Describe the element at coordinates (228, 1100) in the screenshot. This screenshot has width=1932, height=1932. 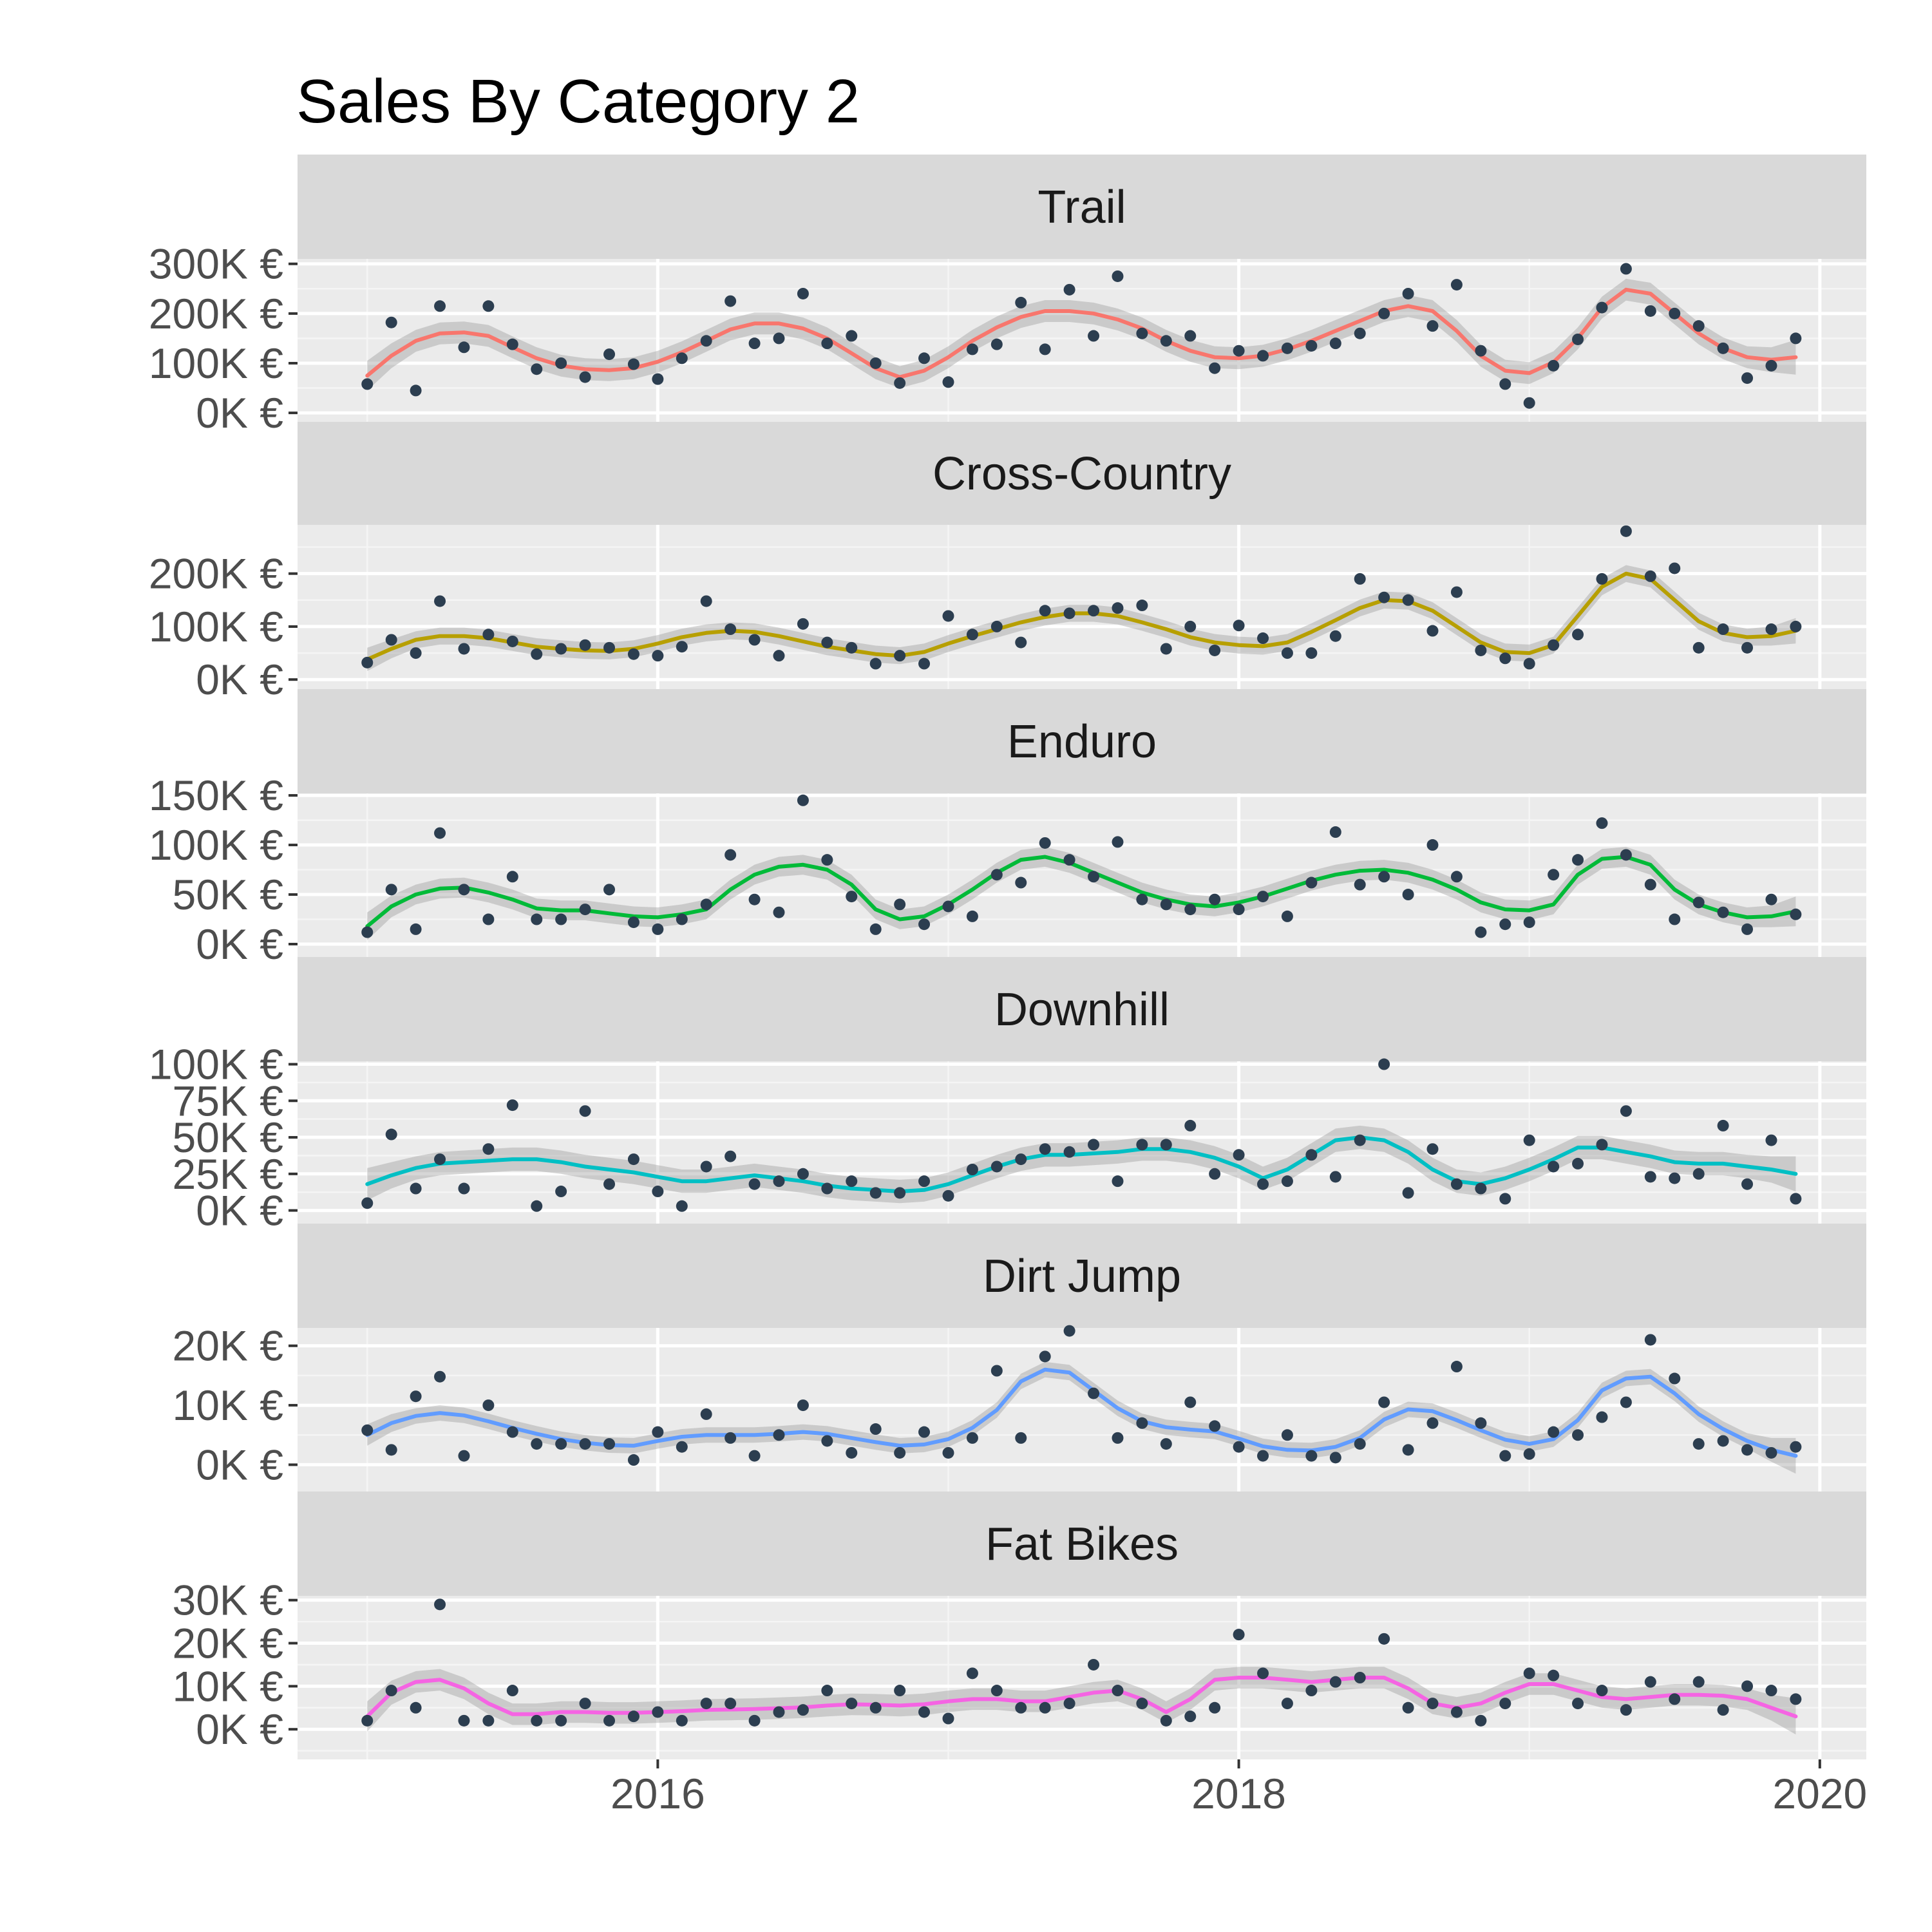
I see `y-tick-label: 75K €` at that location.